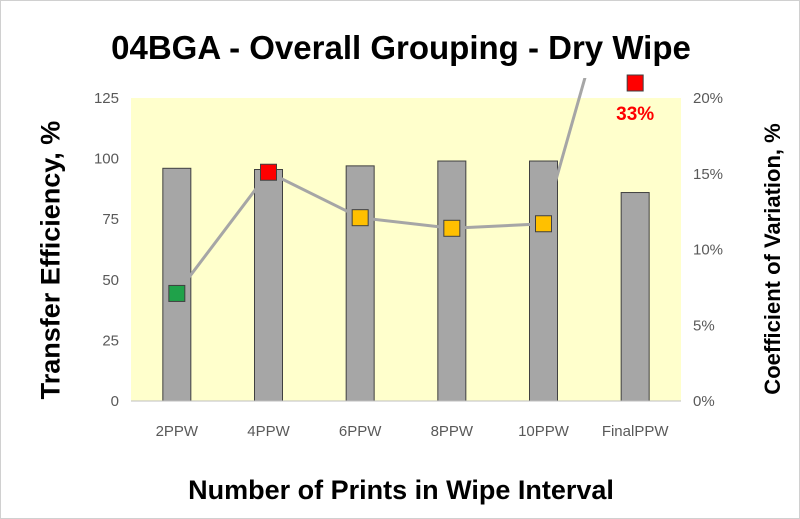 Image resolution: width=800 pixels, height=519 pixels. Describe the element at coordinates (360, 431) in the screenshot. I see `x-tick-label: 6PPW` at that location.